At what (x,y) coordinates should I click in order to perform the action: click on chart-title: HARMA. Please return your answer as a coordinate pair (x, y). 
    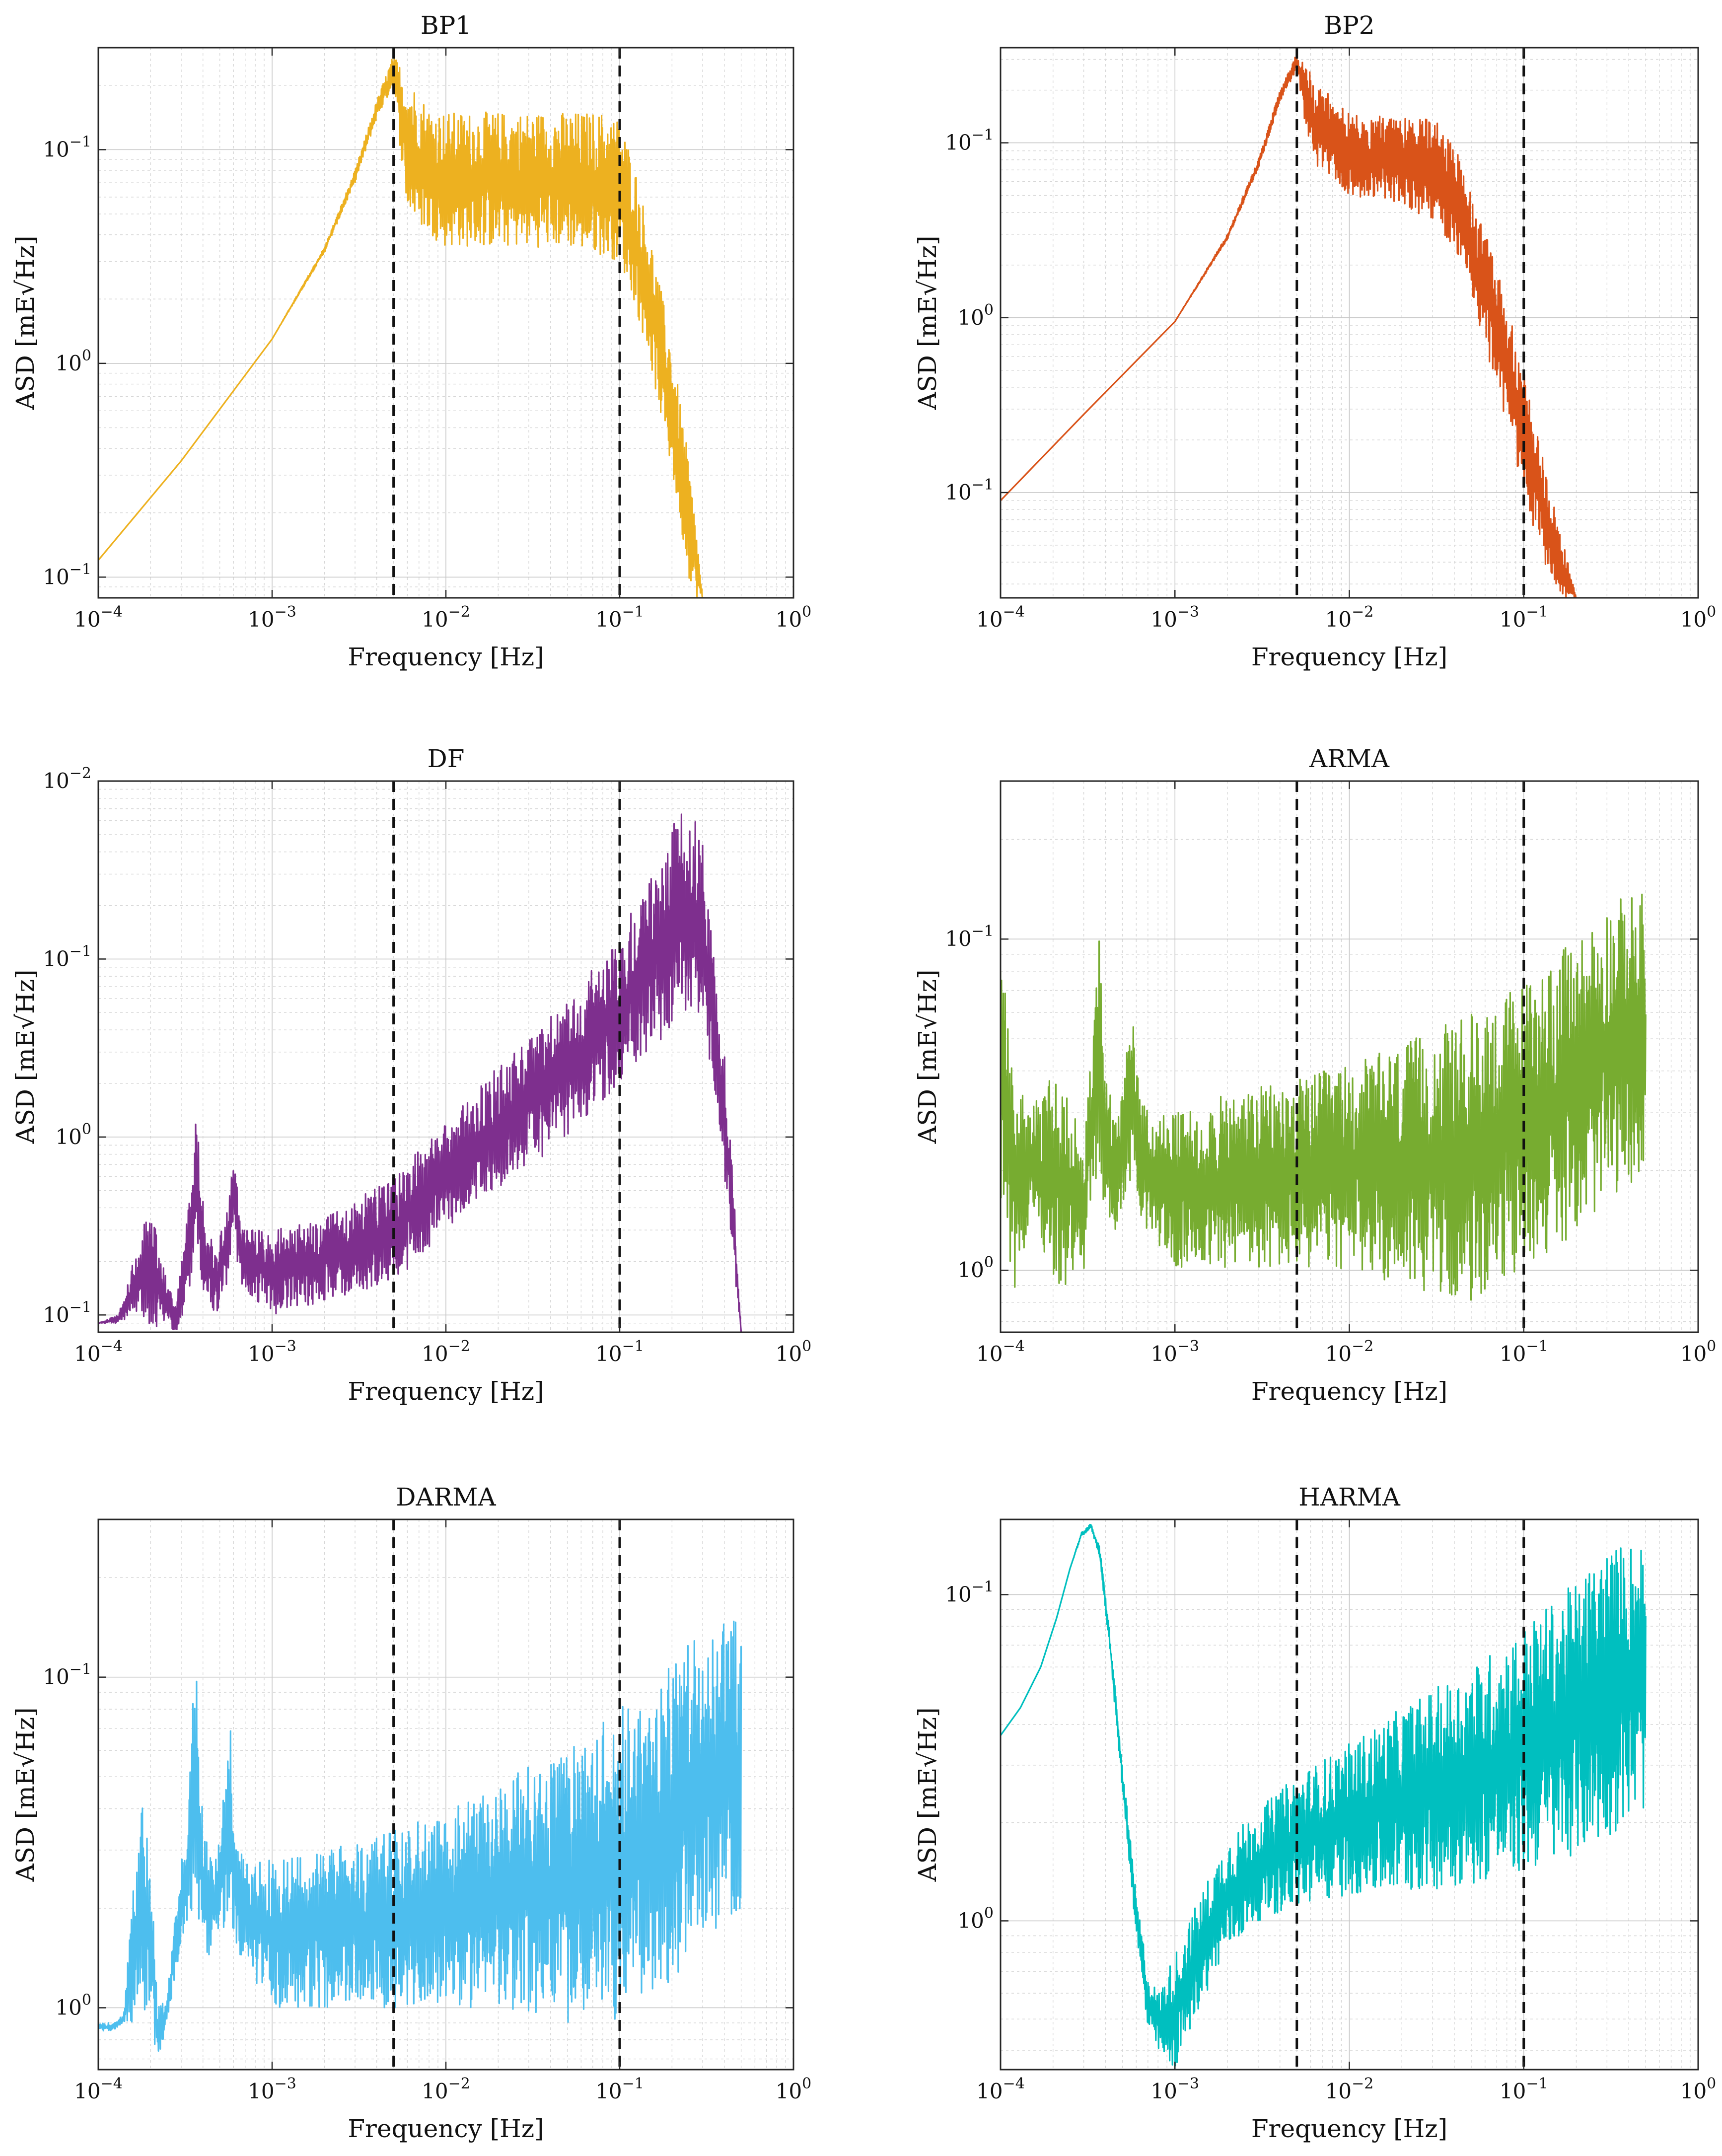
    Looking at the image, I should click on (1349, 1497).